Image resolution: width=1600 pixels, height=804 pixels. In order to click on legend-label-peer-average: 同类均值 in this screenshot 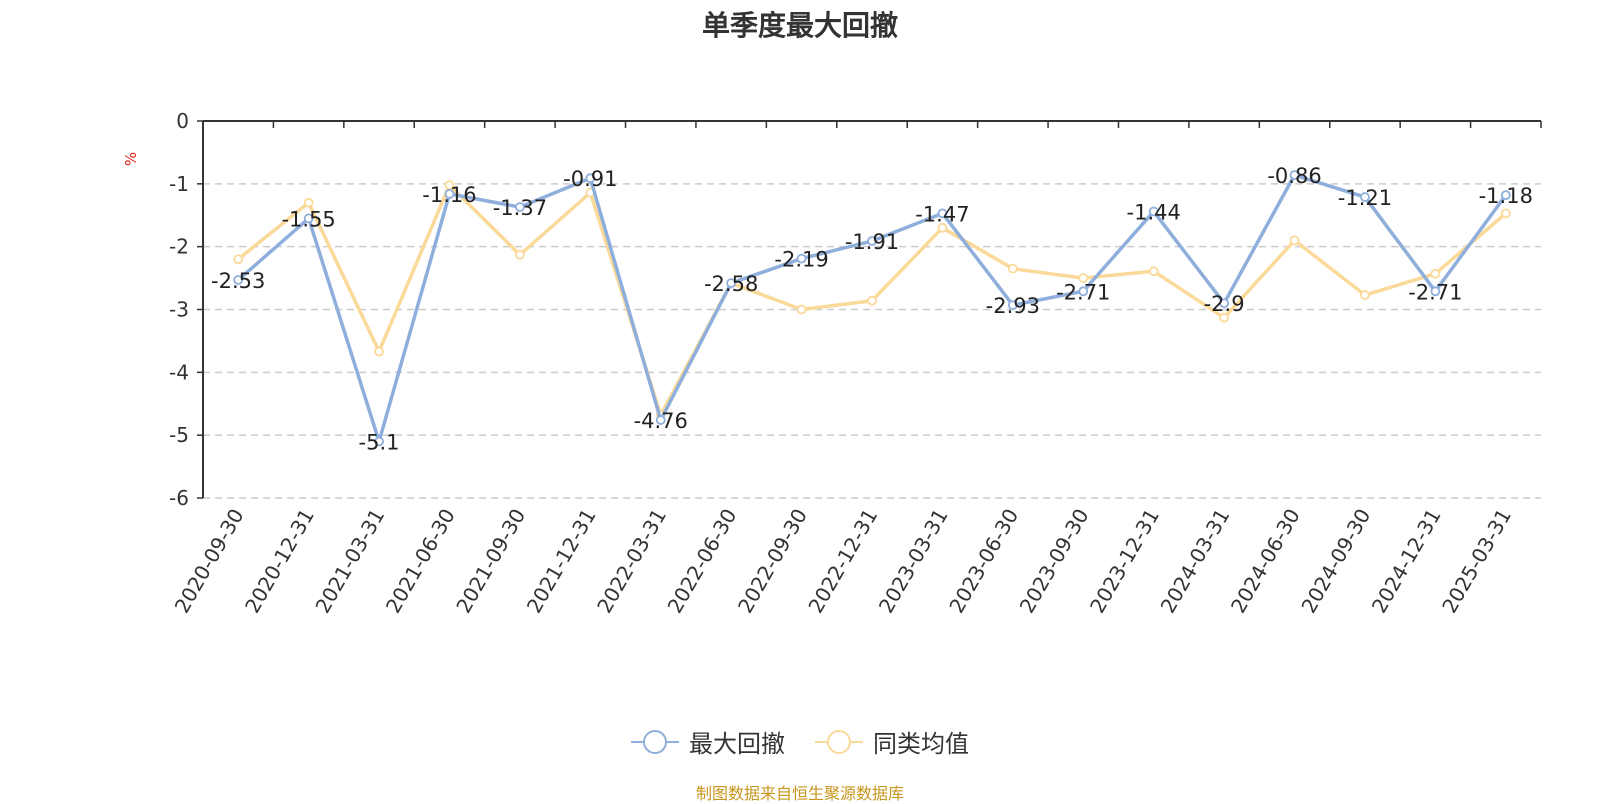, I will do `click(921, 744)`.